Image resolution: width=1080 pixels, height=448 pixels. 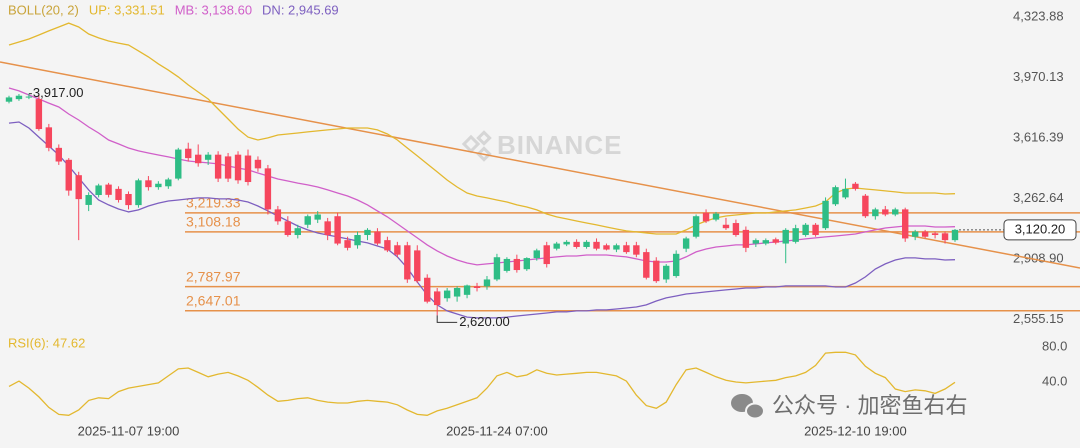 I want to click on last-price-box, so click(x=1040, y=230).